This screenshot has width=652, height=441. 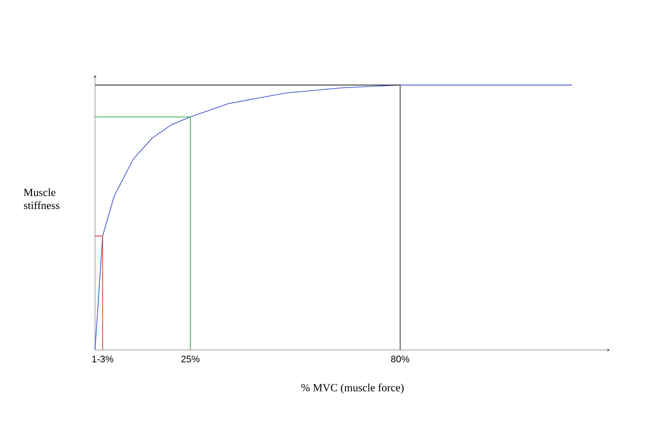 What do you see at coordinates (103, 359) in the screenshot?
I see `x-tick-label: 1-3%` at bounding box center [103, 359].